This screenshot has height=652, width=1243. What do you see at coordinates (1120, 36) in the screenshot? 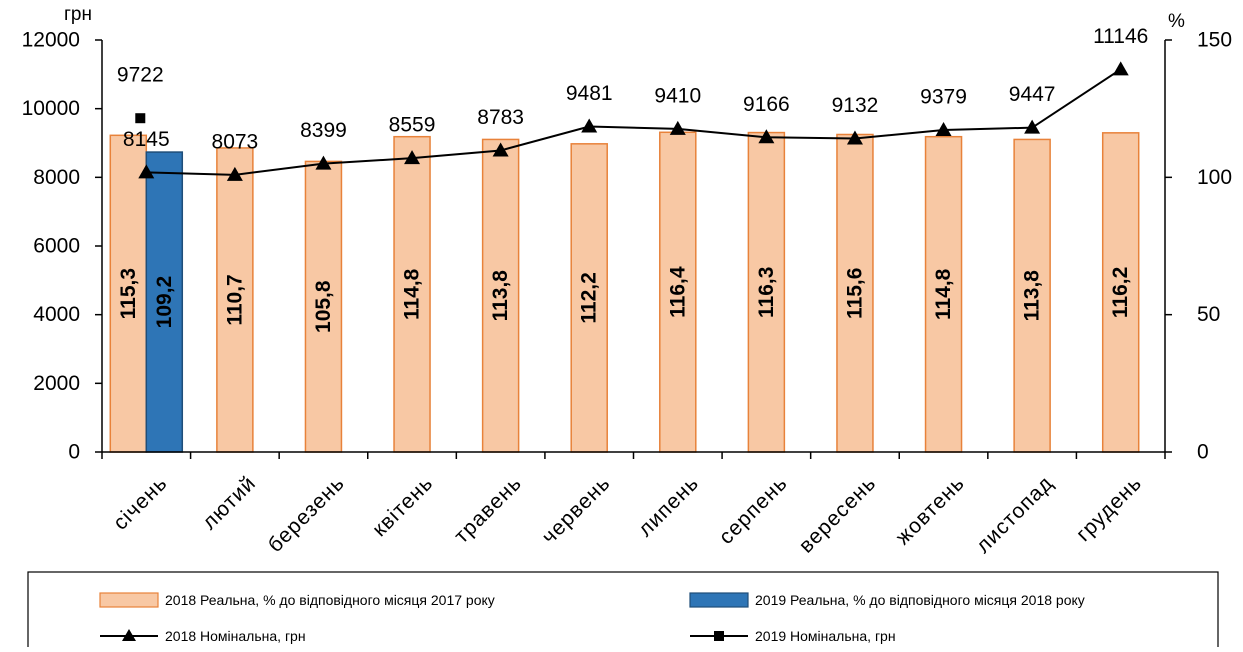
I see `point-2018-label: 11146` at bounding box center [1120, 36].